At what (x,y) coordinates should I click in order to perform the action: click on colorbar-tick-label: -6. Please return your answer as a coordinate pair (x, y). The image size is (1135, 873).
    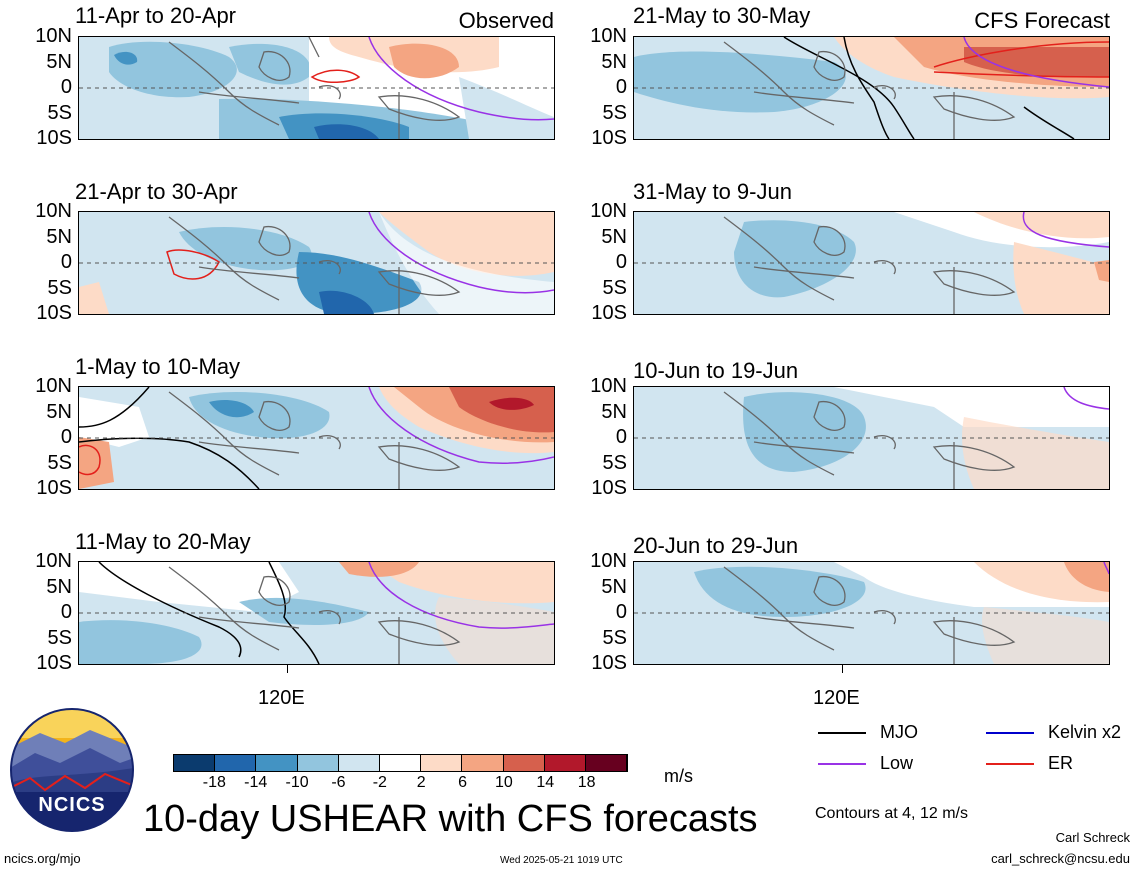
    Looking at the image, I should click on (338, 782).